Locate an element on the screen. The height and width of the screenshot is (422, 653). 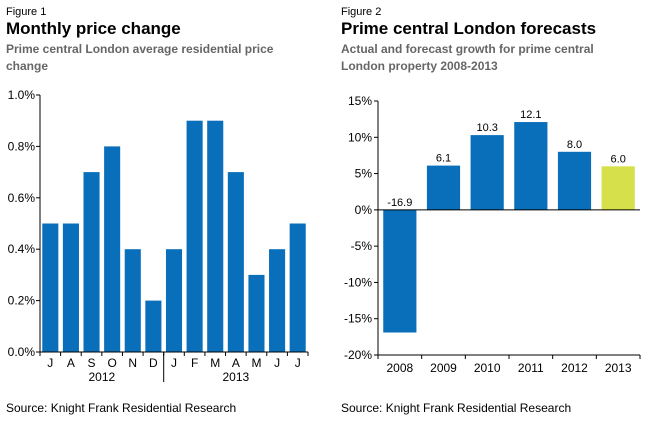
y-tick-label: 5% is located at coordinates (364, 174).